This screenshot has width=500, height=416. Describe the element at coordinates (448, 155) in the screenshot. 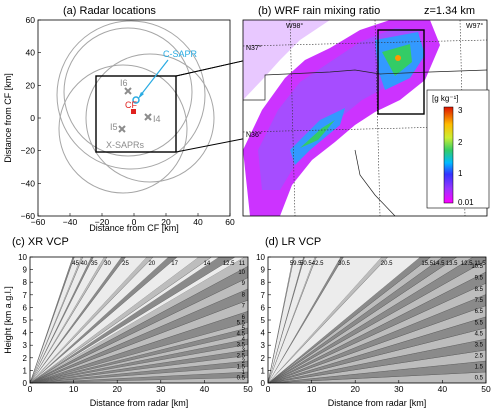

I see `colorbar-gradient` at that location.